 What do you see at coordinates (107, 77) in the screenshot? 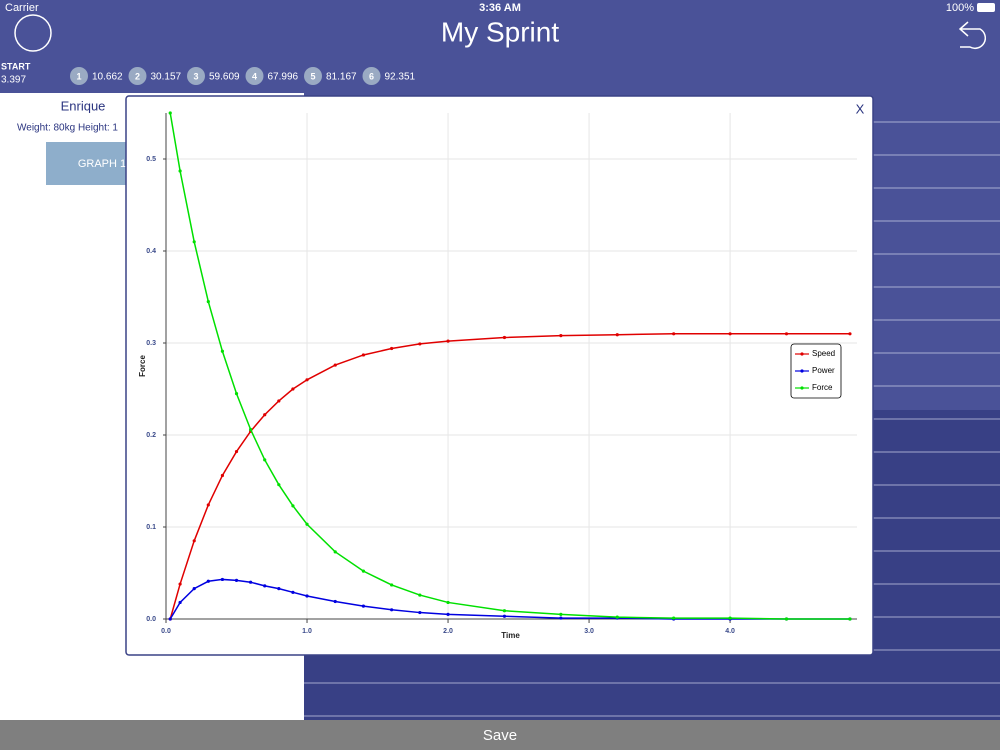
I see `split-value: 10.662` at bounding box center [107, 77].